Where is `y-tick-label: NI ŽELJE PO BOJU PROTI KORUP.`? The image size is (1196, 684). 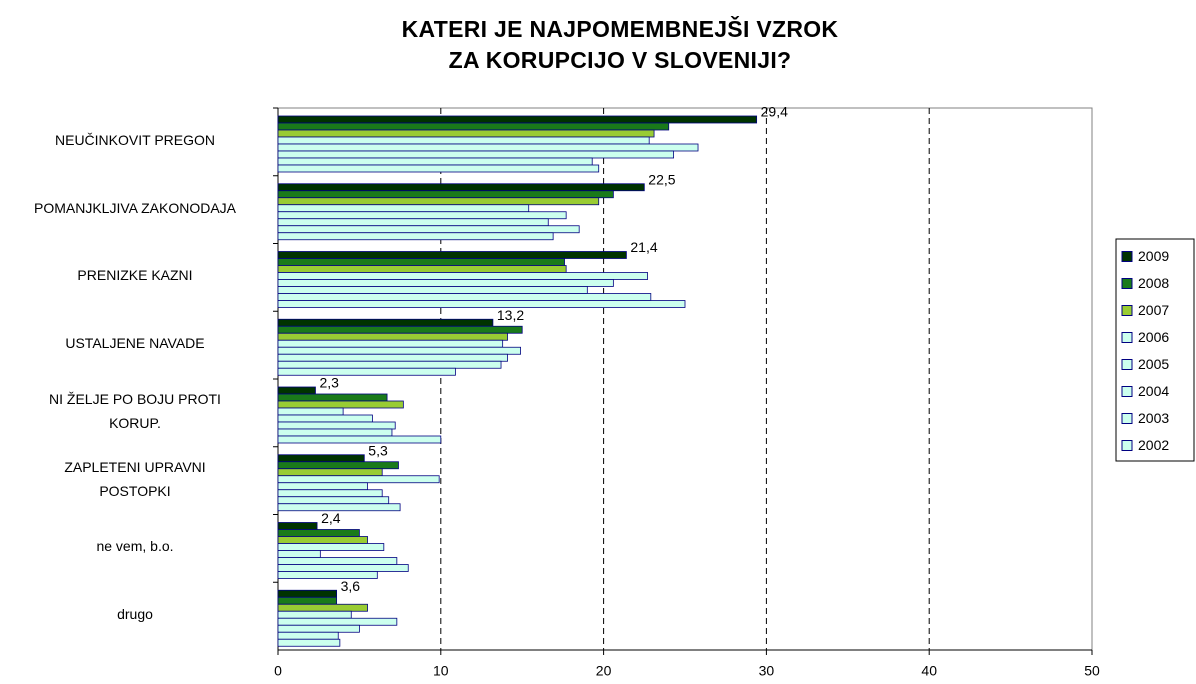
y-tick-label: NI ŽELJE PO BOJU PROTI KORUP. is located at coordinates (135, 410).